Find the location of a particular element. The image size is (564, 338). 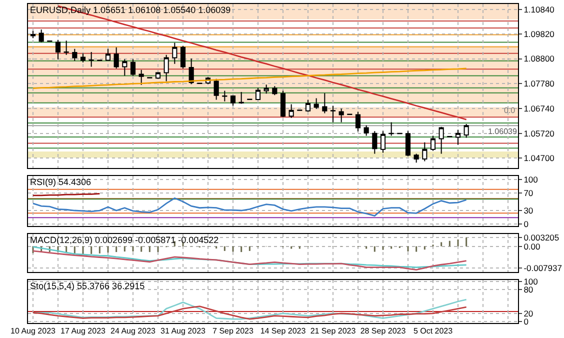

chart-title: MACD(12,26,9) 0.002699 -0.005871 -0.004522 is located at coordinates (124, 240).